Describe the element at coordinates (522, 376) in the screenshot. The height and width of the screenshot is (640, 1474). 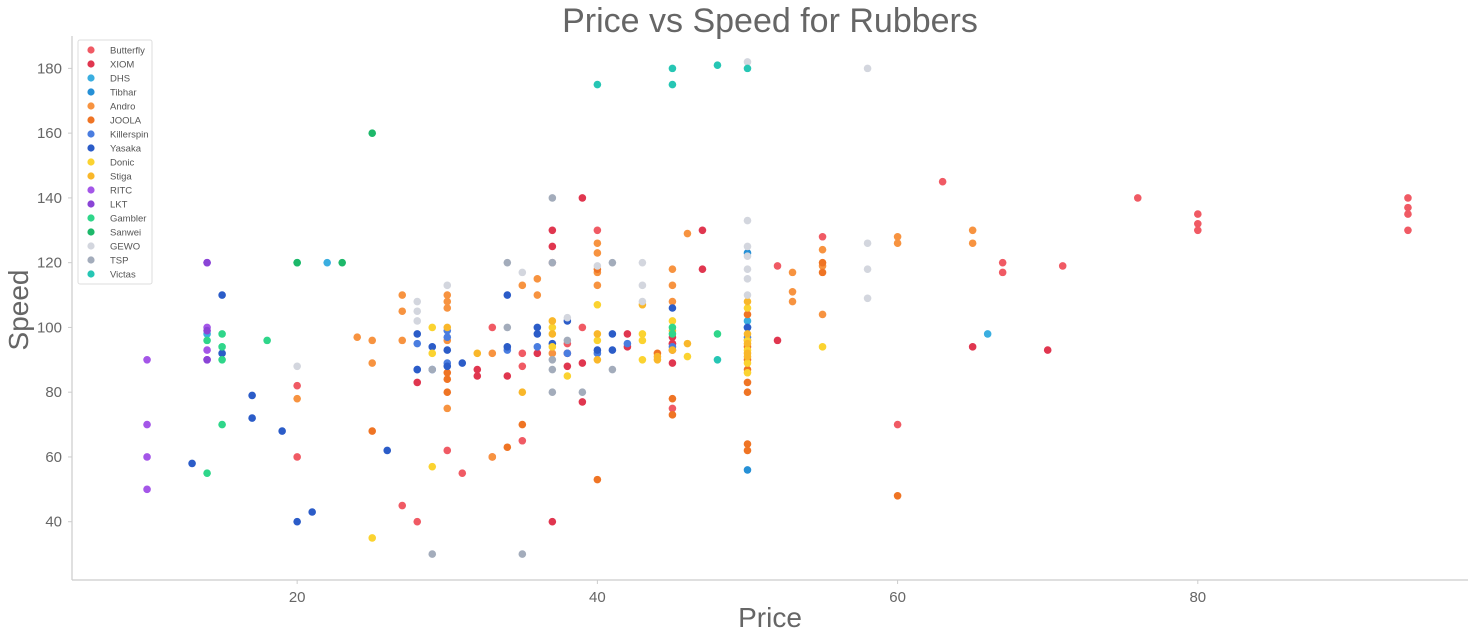
I see `series-tsp` at that location.